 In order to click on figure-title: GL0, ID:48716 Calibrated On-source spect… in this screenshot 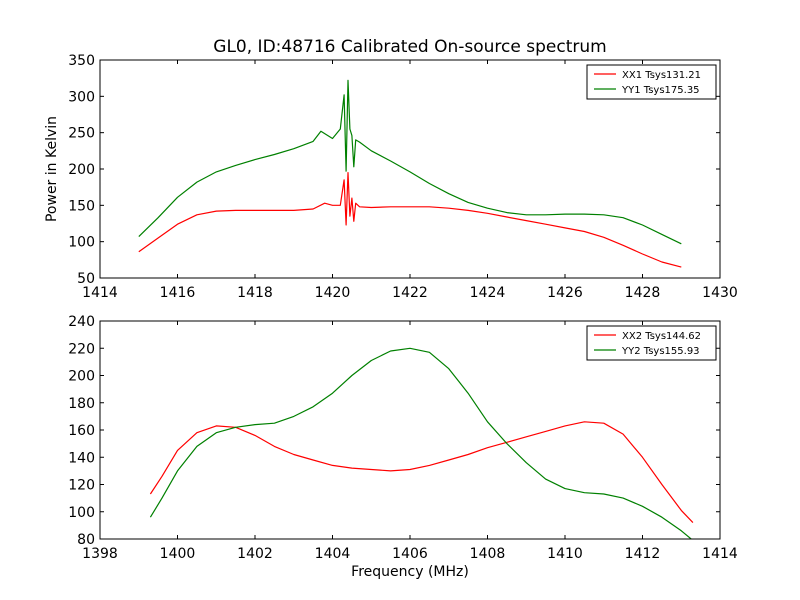, I will do `click(409, 47)`.